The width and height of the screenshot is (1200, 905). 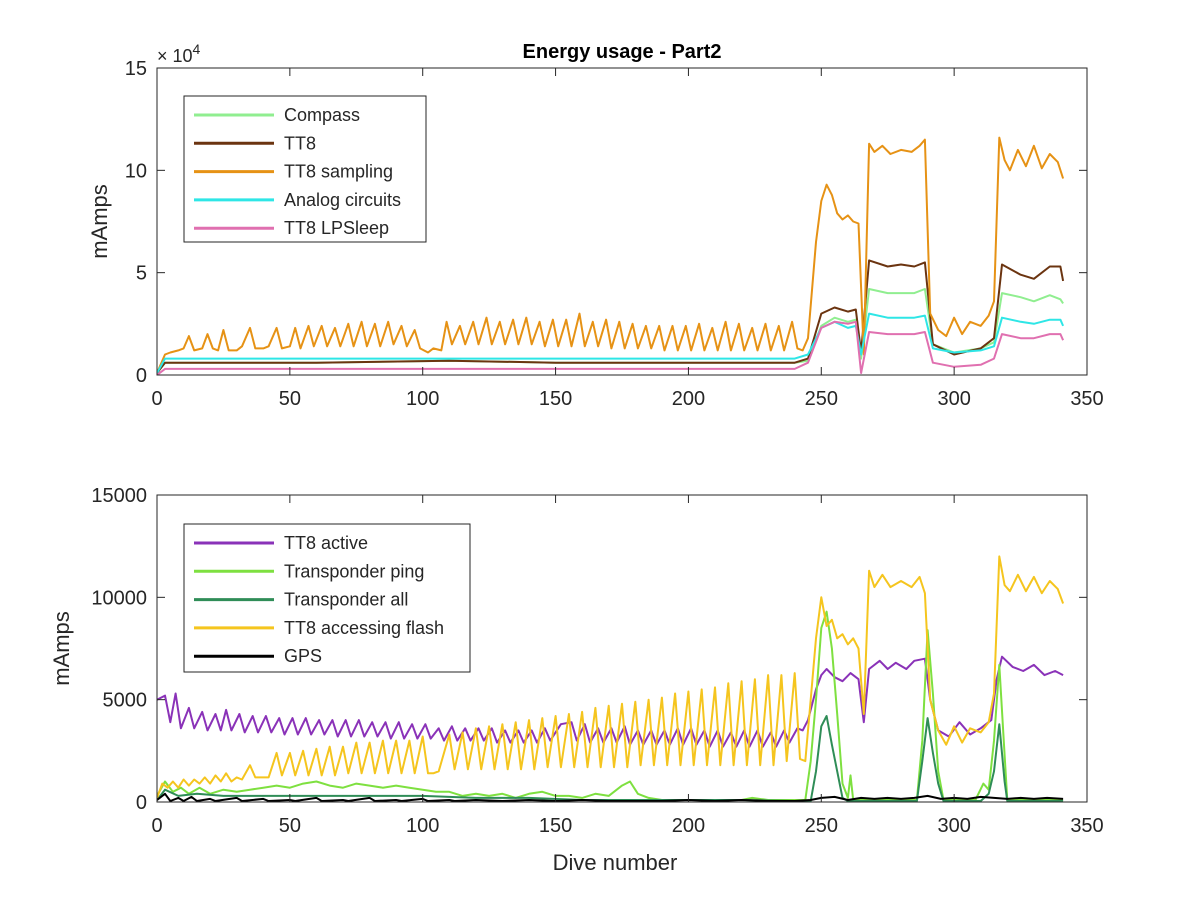 What do you see at coordinates (179, 53) in the screenshot?
I see `y-axis-multiplier: × 10⁴` at bounding box center [179, 53].